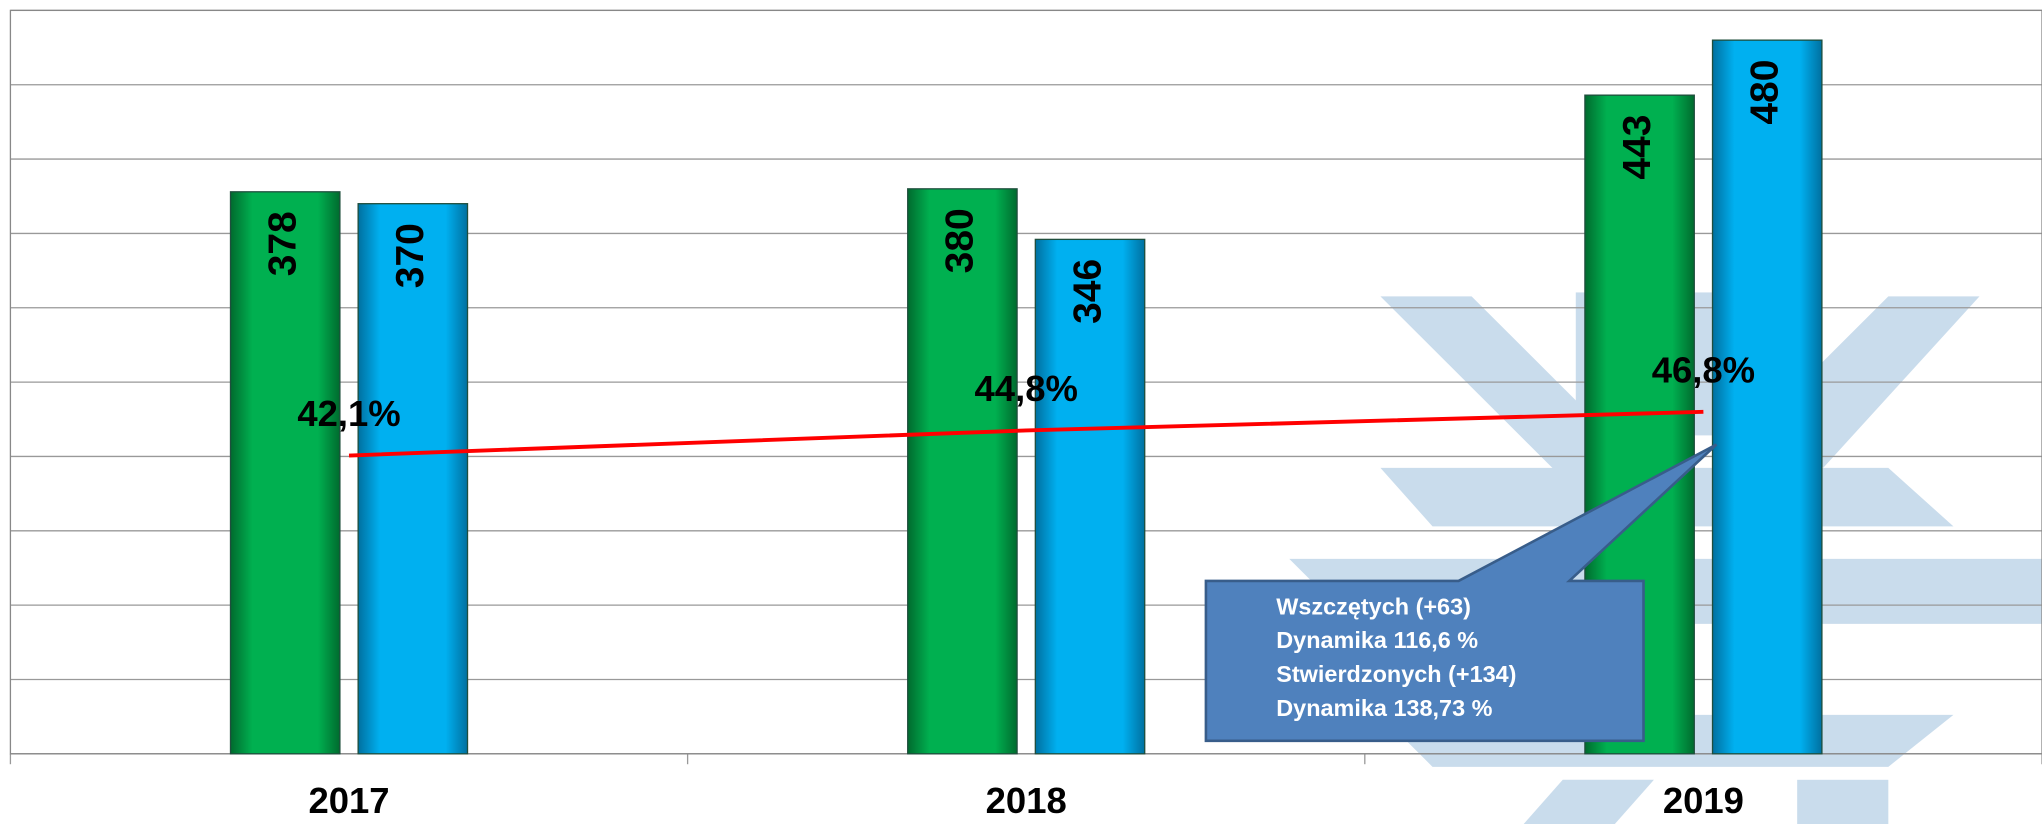 Image resolution: width=2042 pixels, height=824 pixels. I want to click on x-tick-label: 2019, so click(1703, 800).